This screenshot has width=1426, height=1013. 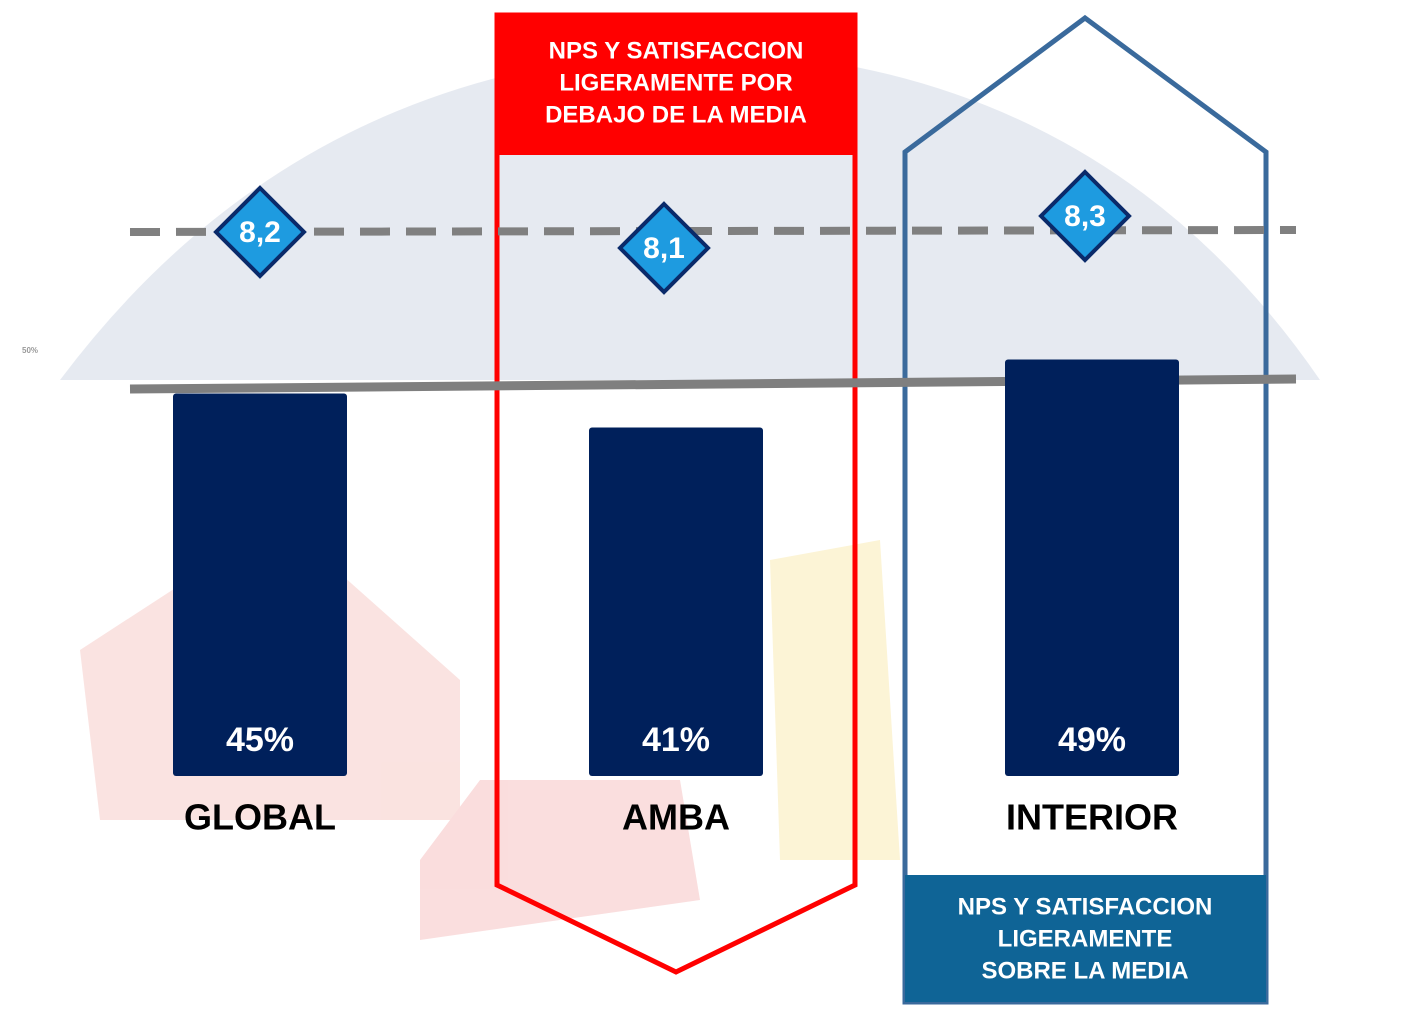 I want to click on annotation-text: DEBAJO DE LA MEDIA, so click(x=676, y=114).